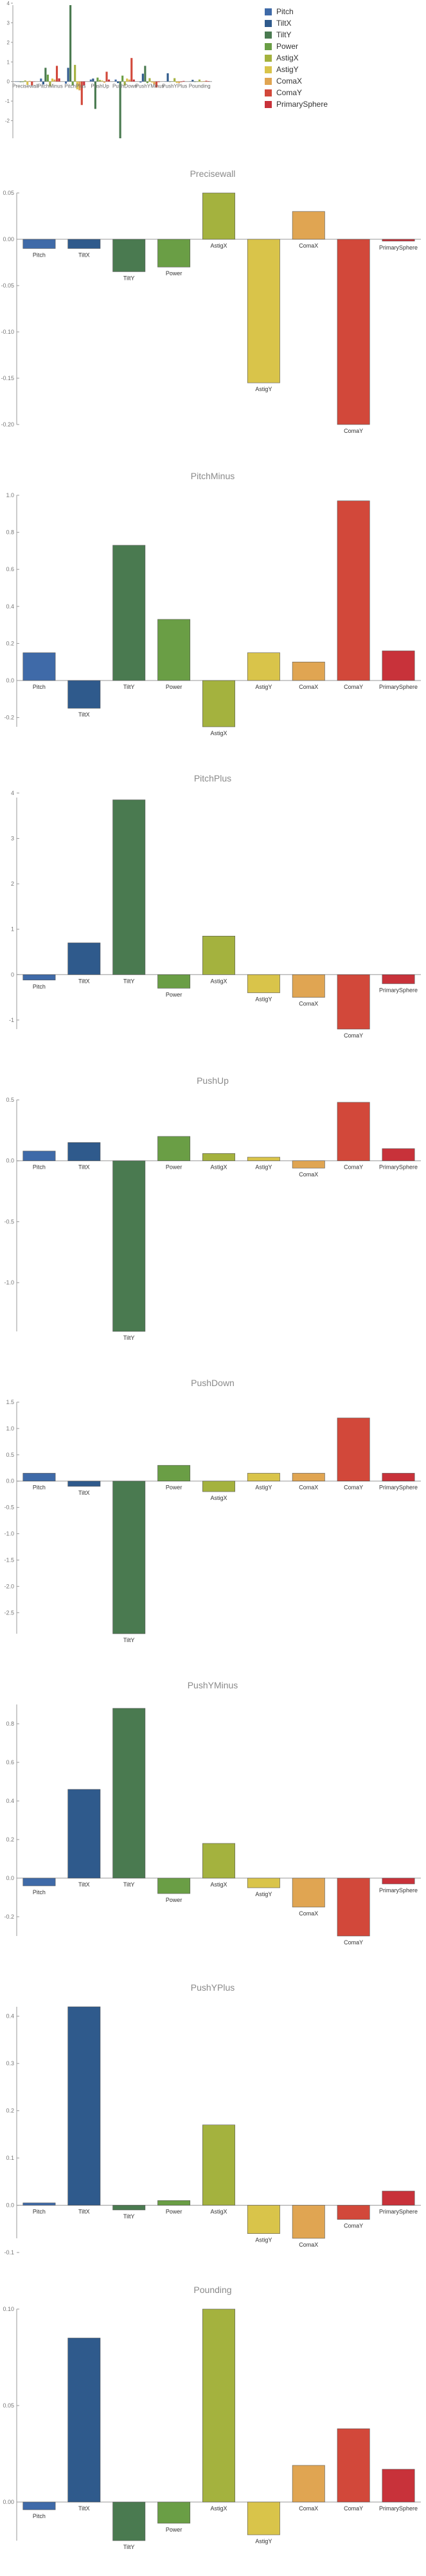 This screenshot has width=426, height=2576. I want to click on chart-title: PushYPlus, so click(213, 1987).